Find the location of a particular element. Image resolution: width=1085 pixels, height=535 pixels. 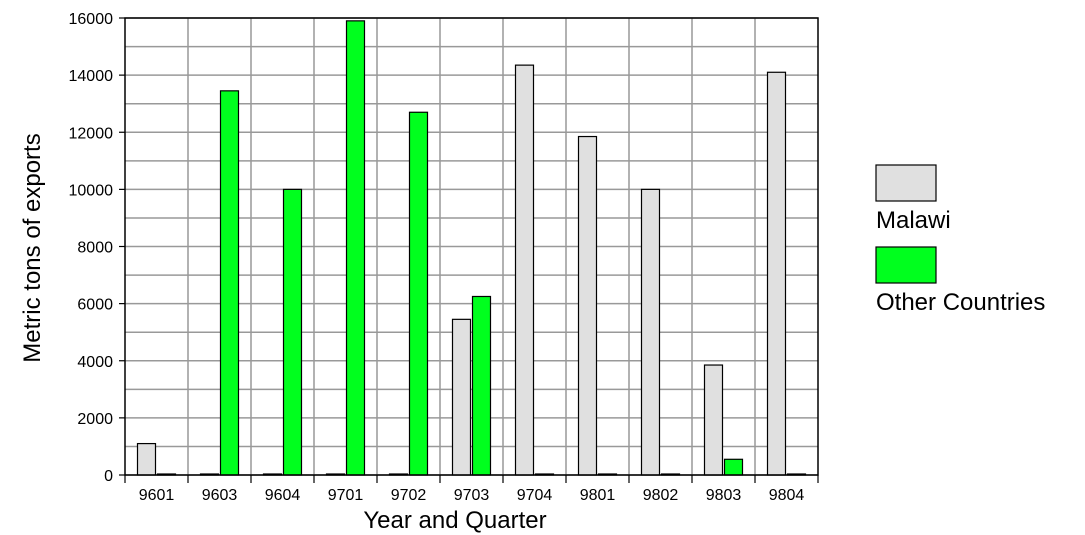

y-tick-label: 2000 is located at coordinates (95, 419).